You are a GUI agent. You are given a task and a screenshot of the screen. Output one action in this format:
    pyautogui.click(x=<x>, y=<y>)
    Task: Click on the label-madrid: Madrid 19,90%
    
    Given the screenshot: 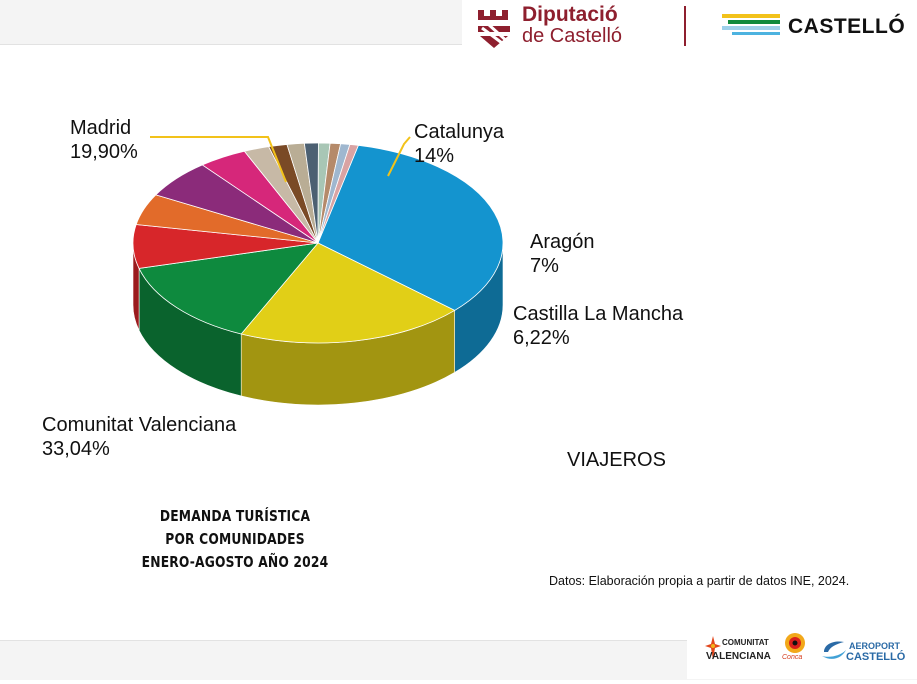 What is the action you would take?
    pyautogui.click(x=104, y=140)
    